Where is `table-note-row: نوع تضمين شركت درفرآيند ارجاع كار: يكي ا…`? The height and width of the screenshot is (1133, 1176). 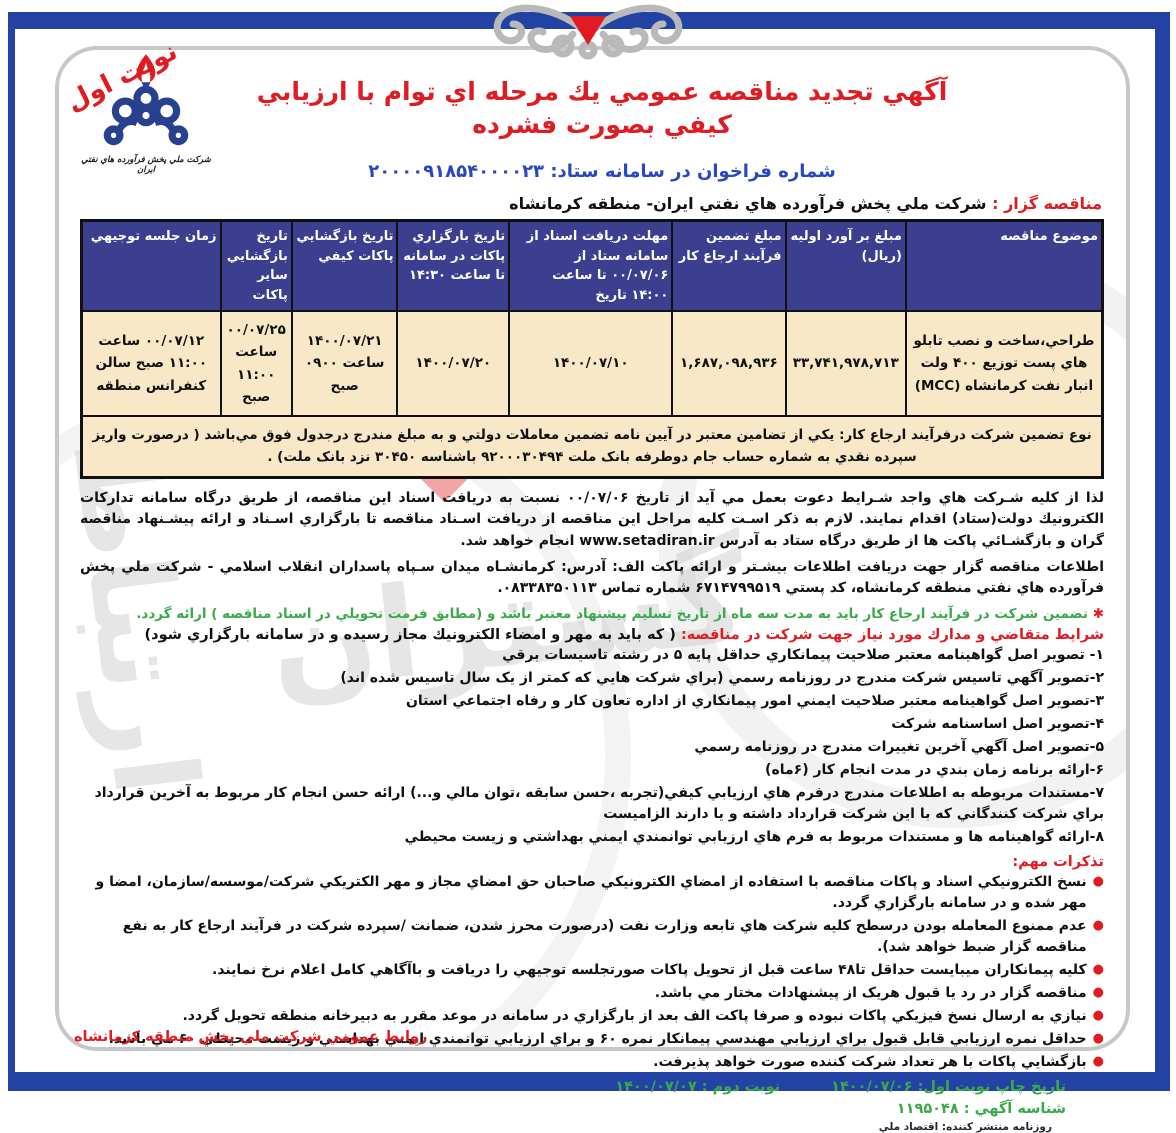
table-note-row: نوع تضمين شركت درفرآيند ارجاع كار: يكي ا… is located at coordinates (592, 447).